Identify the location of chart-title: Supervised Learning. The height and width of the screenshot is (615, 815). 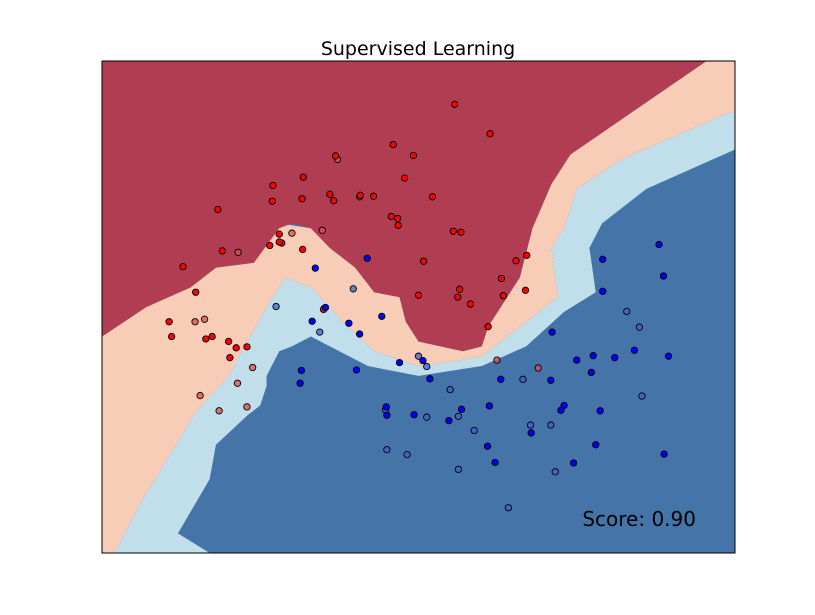
(418, 49).